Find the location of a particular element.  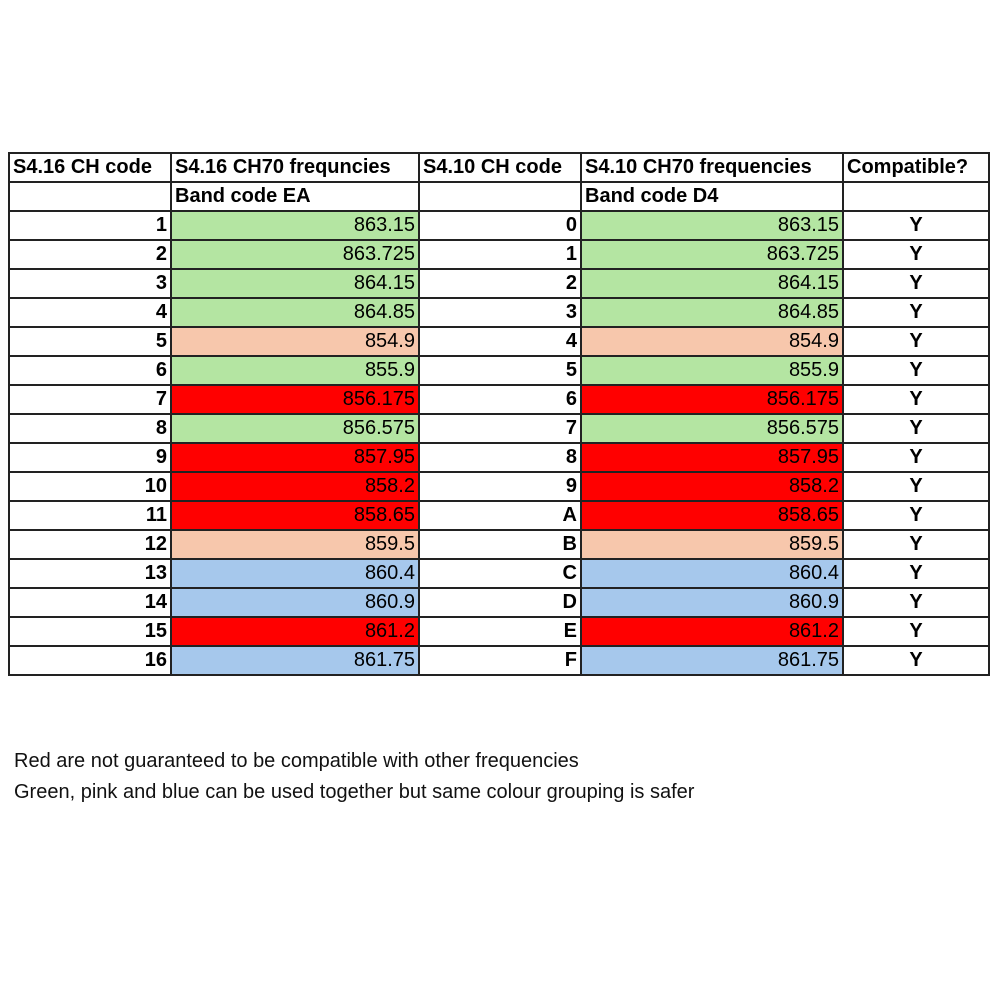

code-cell: E is located at coordinates (500, 631).